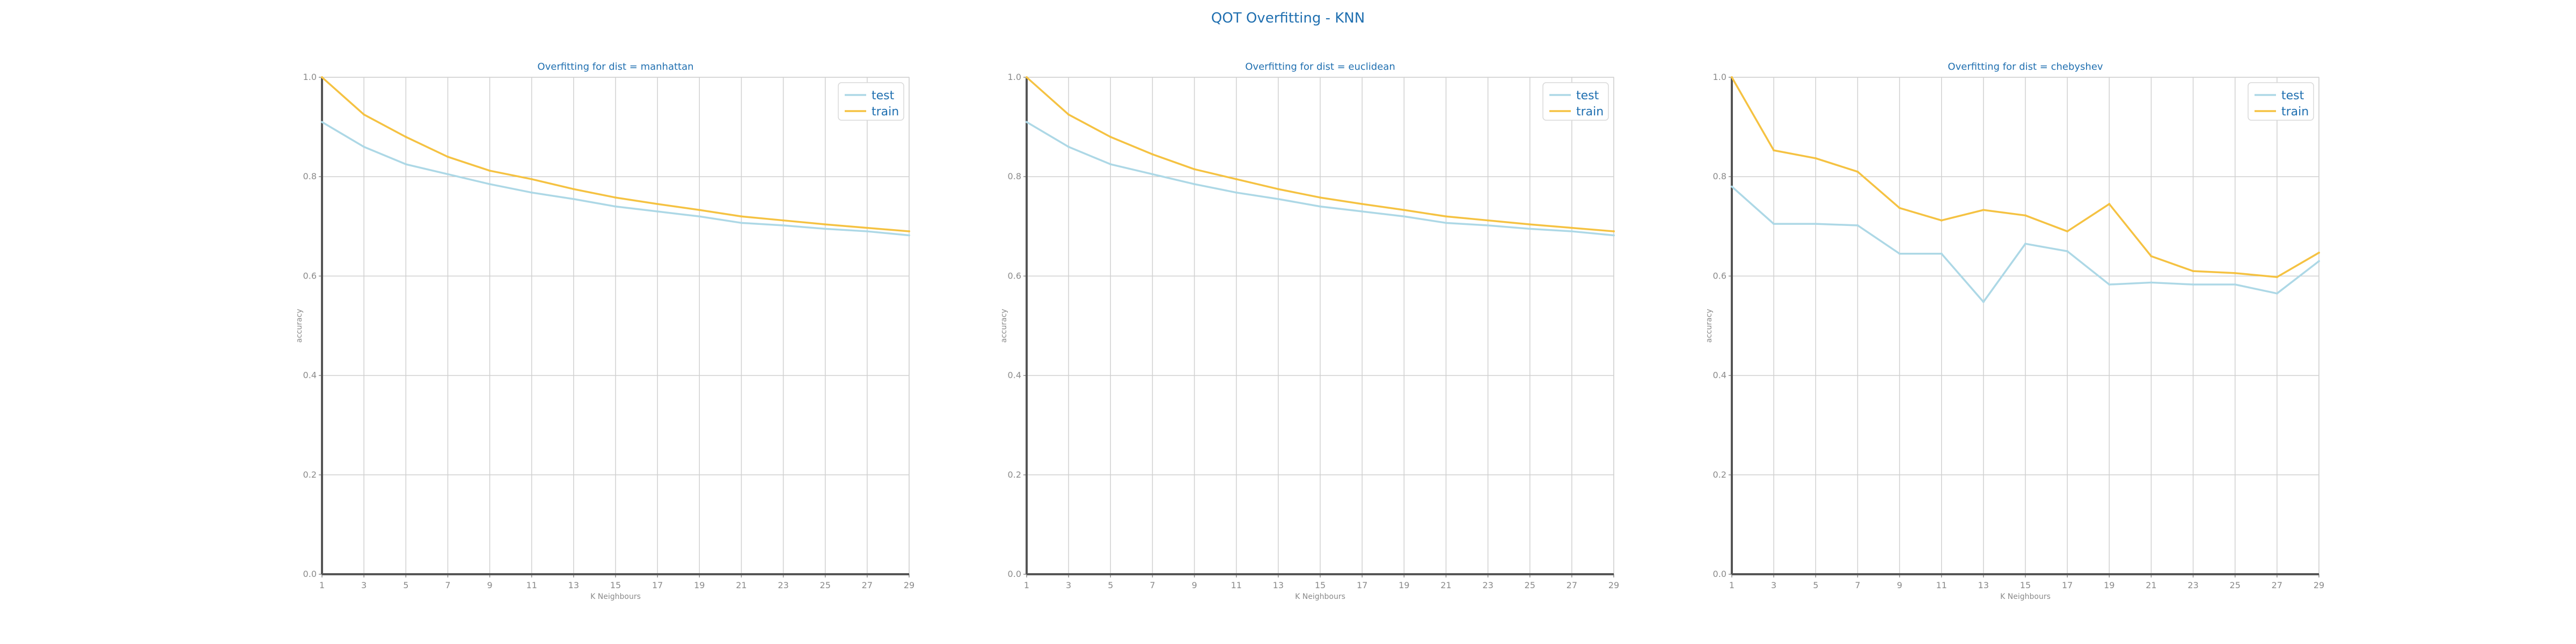  I want to click on y-axis-label: accuracy, so click(299, 325).